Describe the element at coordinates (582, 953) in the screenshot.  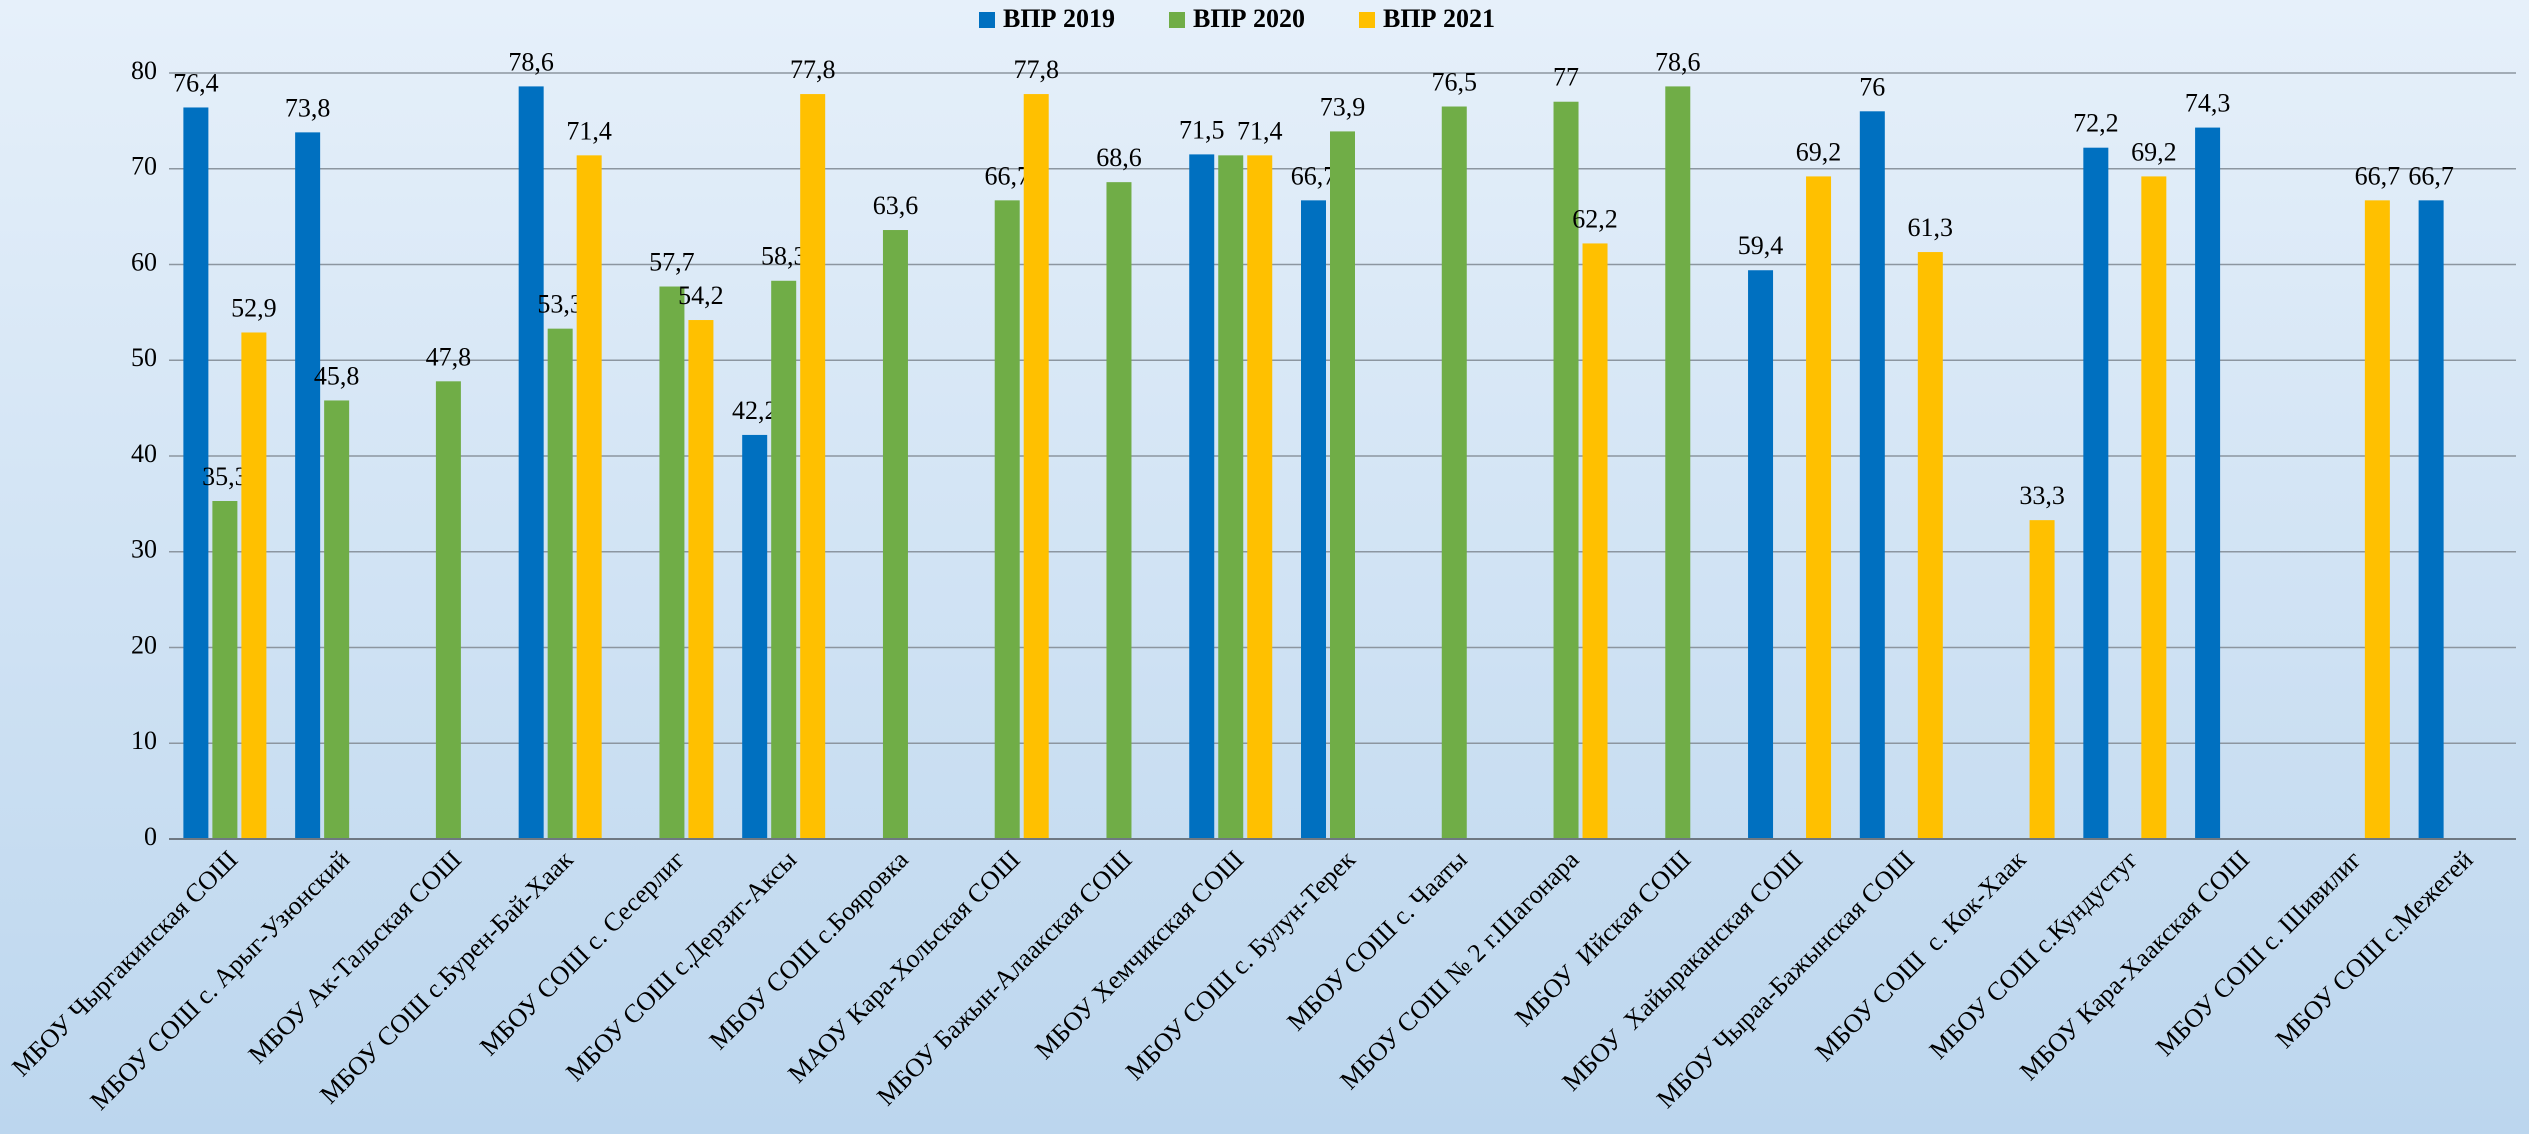
I see `x-tick-label: МБОУ СОШ с. Сесерлиг` at that location.